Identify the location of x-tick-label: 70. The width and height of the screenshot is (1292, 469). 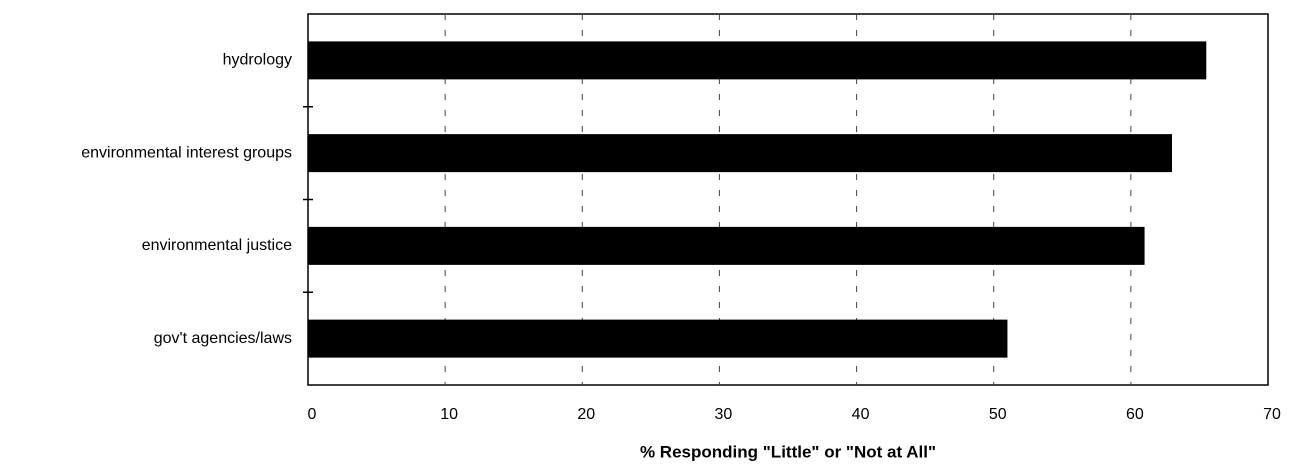
(1272, 414).